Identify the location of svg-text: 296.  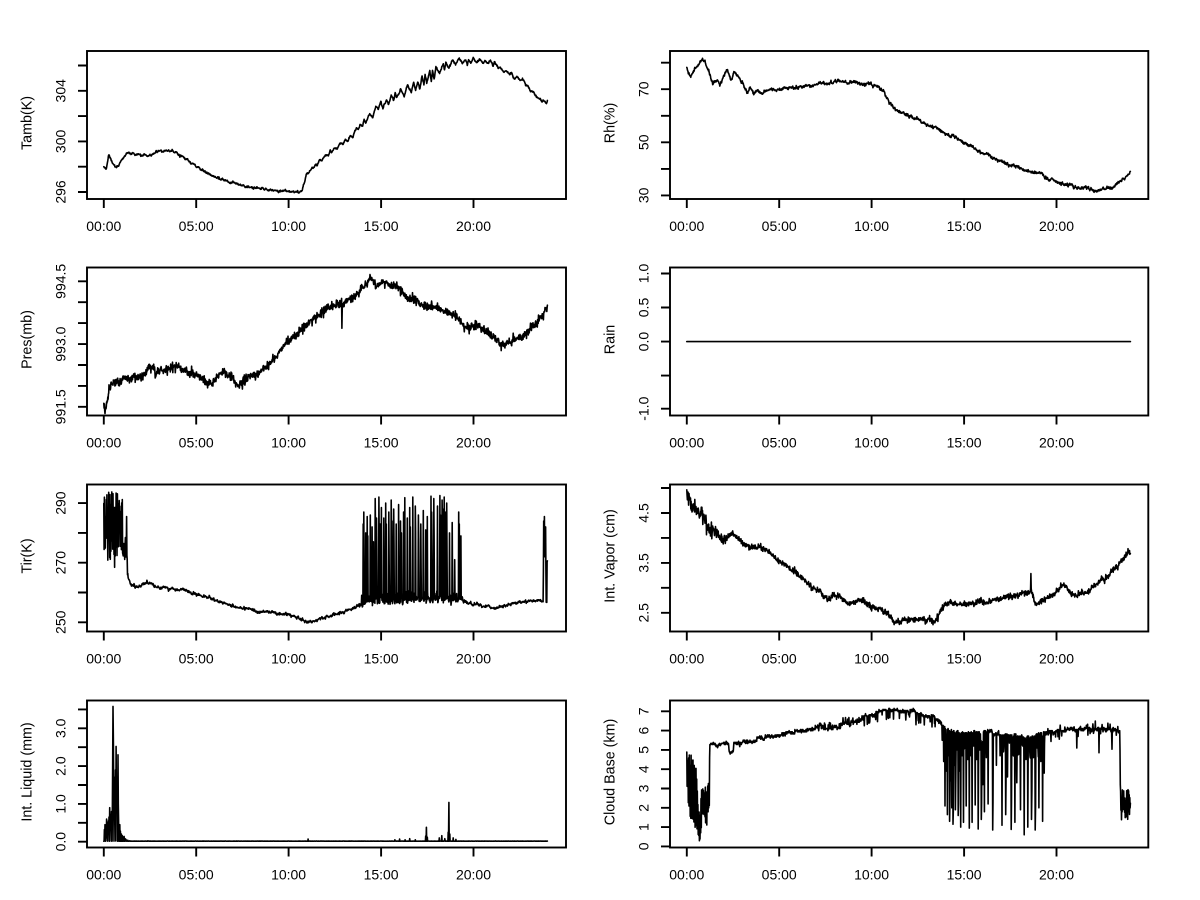
(61, 192).